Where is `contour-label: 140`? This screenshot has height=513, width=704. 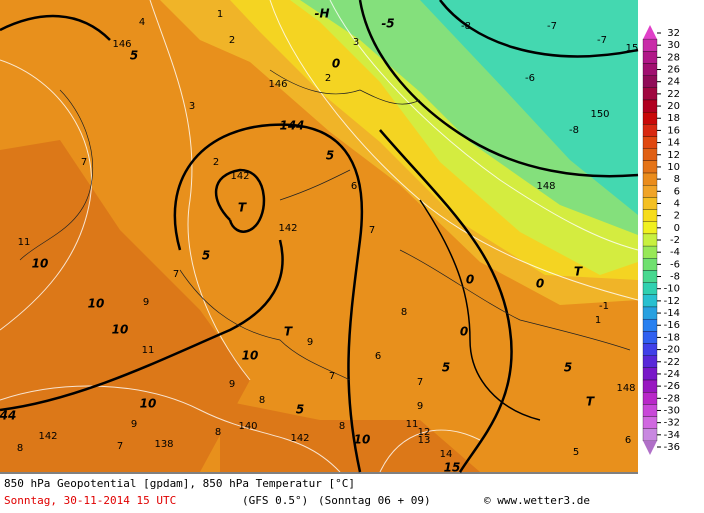 contour-label: 140 is located at coordinates (247, 426).